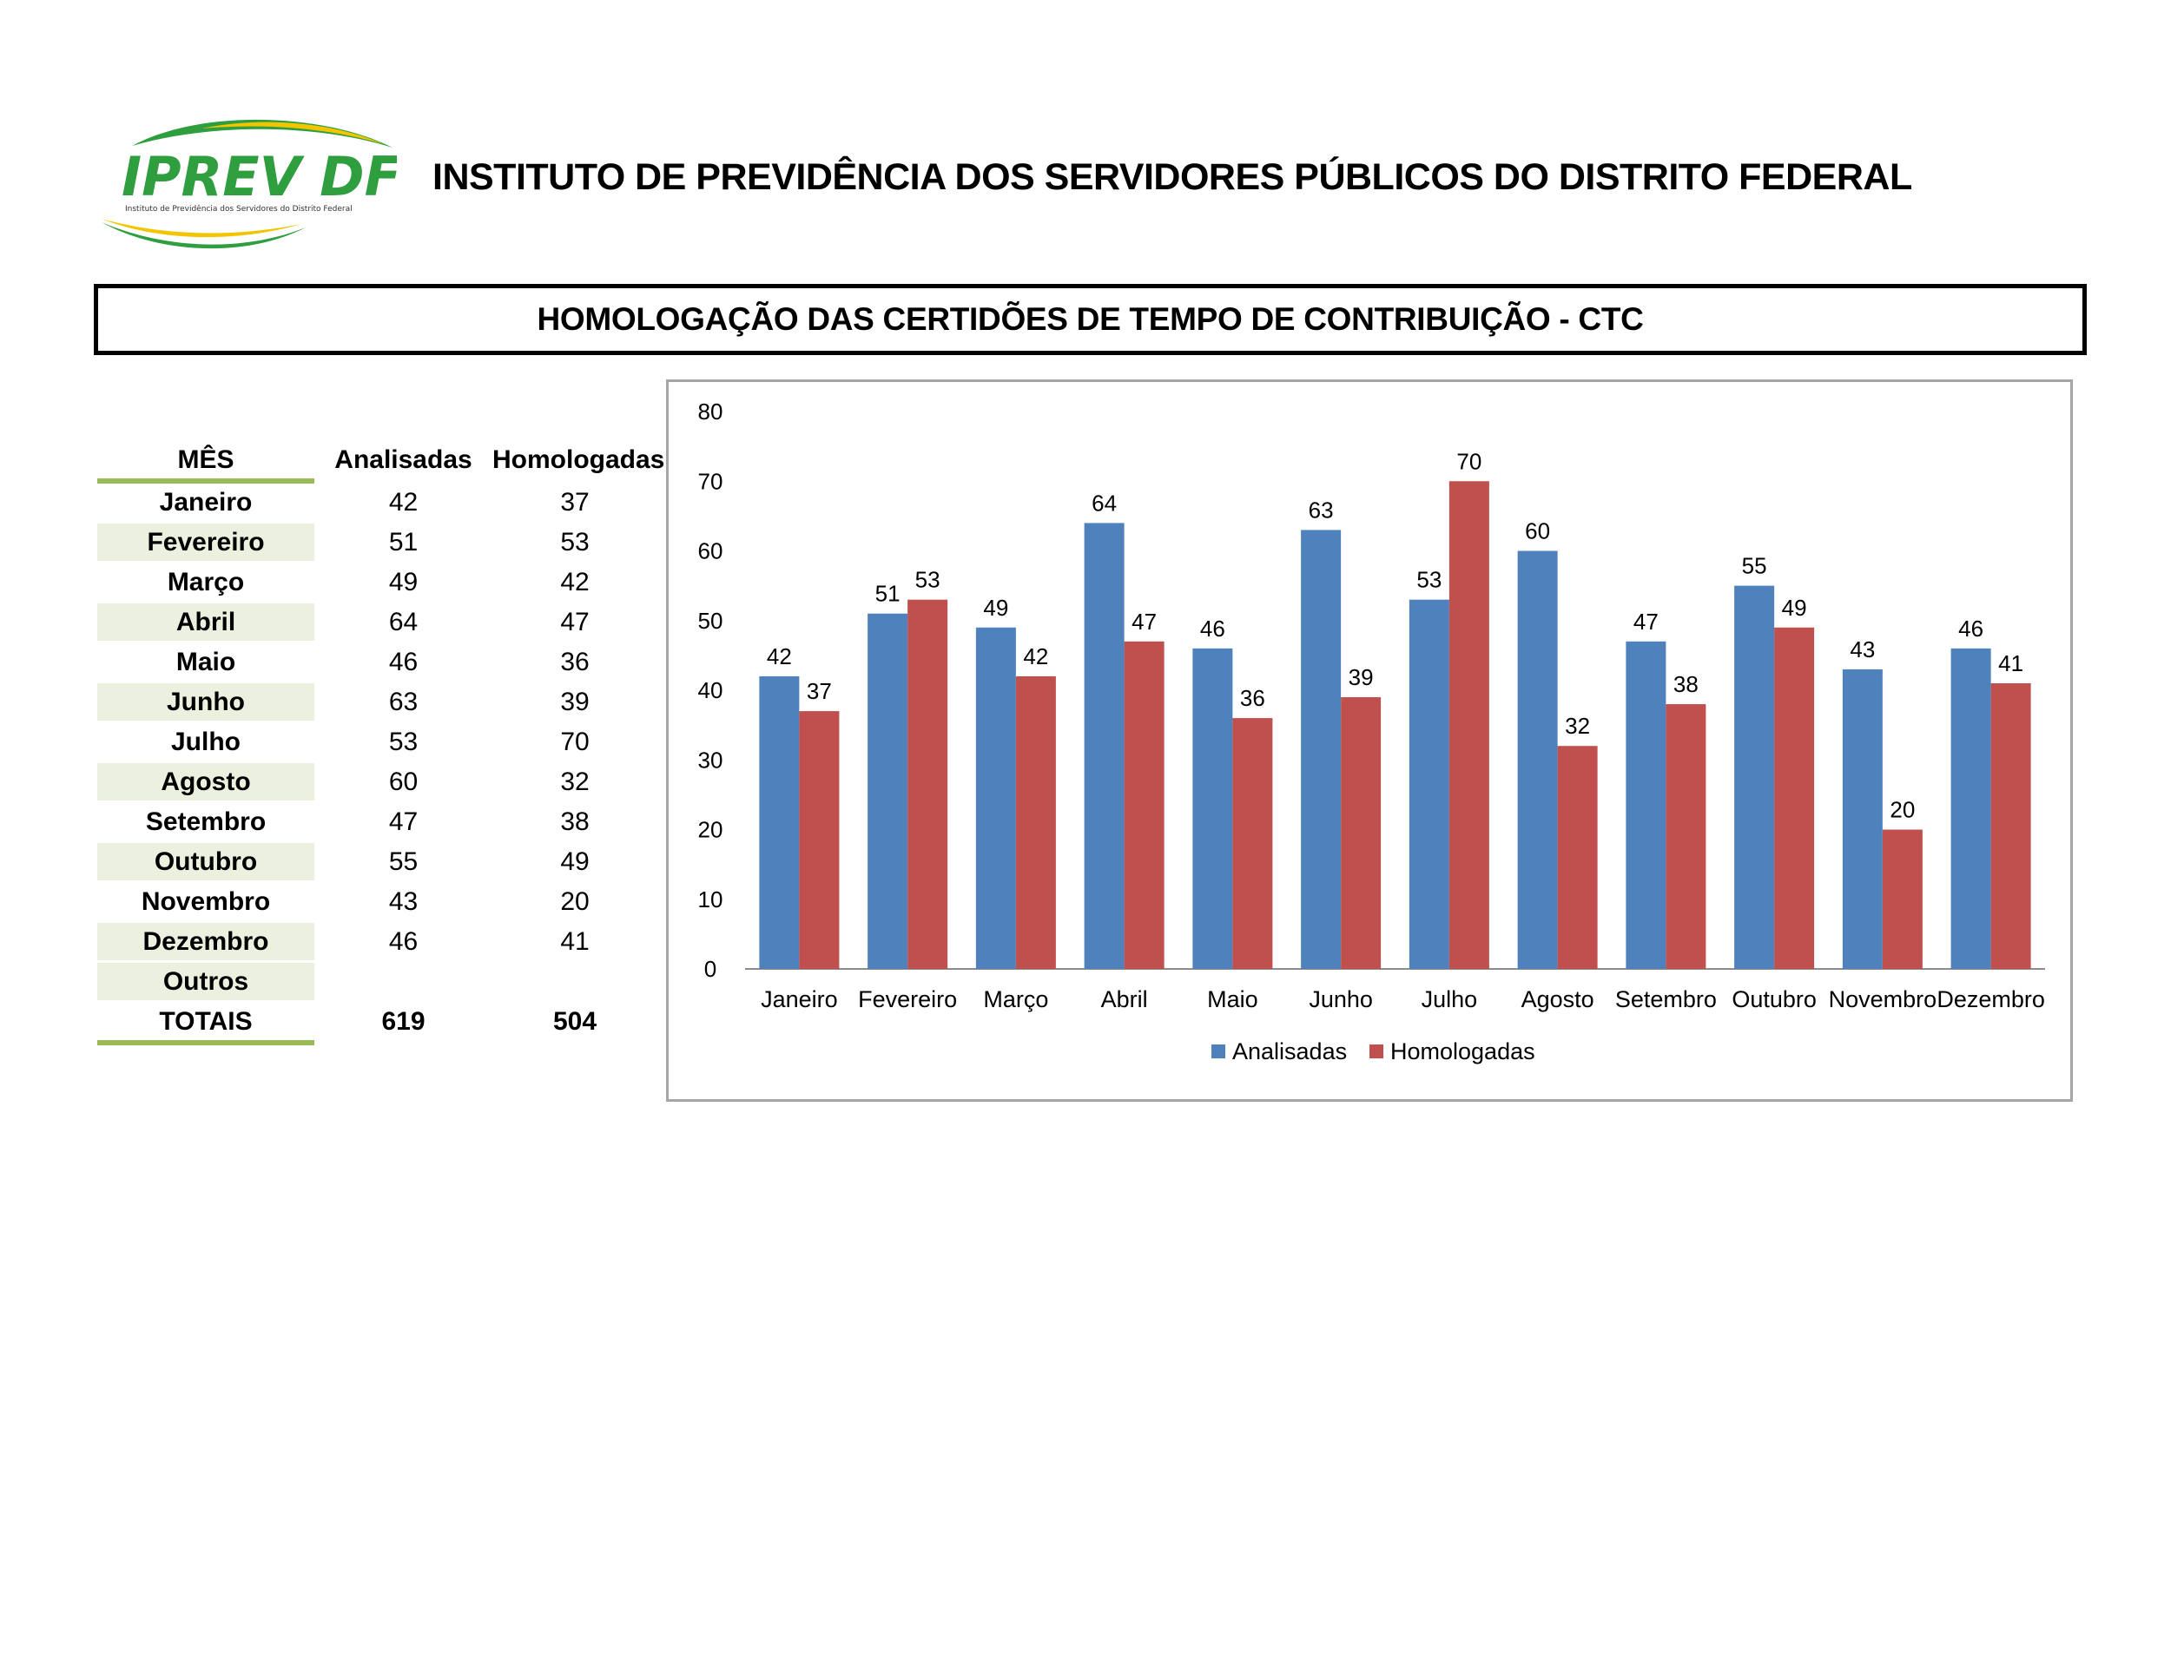 This screenshot has height=1680, width=2184. Describe the element at coordinates (575, 542) in the screenshot. I see `row-homologadas: 53` at that location.